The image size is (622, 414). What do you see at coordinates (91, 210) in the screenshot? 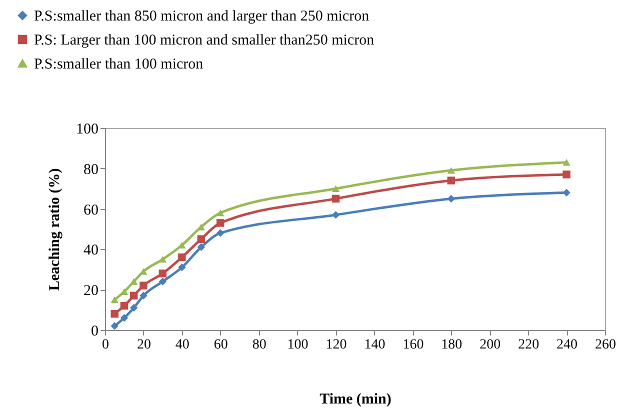
I see `y-tick-label: 60` at bounding box center [91, 210].